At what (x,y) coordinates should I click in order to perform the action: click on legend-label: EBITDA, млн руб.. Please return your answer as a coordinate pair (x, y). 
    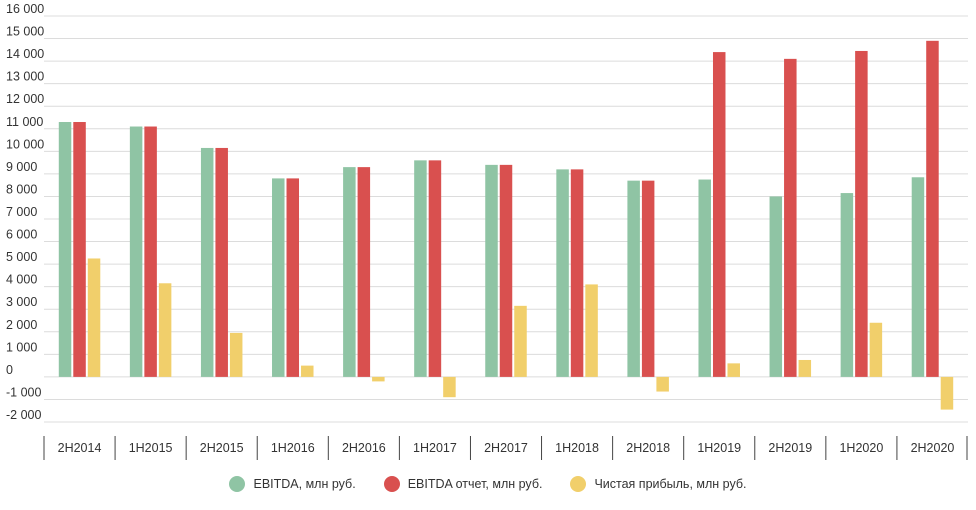
    Looking at the image, I should click on (304, 484).